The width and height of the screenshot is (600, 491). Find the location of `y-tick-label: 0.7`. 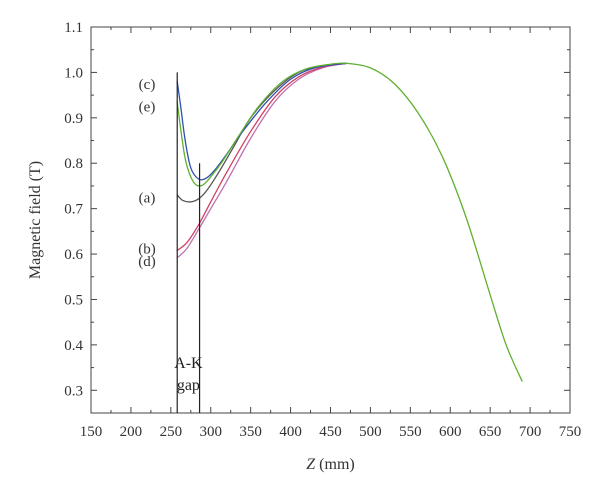

y-tick-label: 0.7 is located at coordinates (73, 210).